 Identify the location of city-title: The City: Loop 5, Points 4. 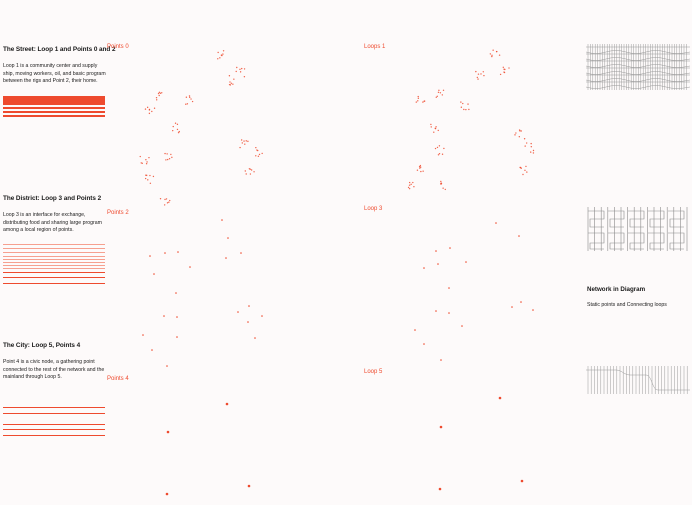
(42, 345).